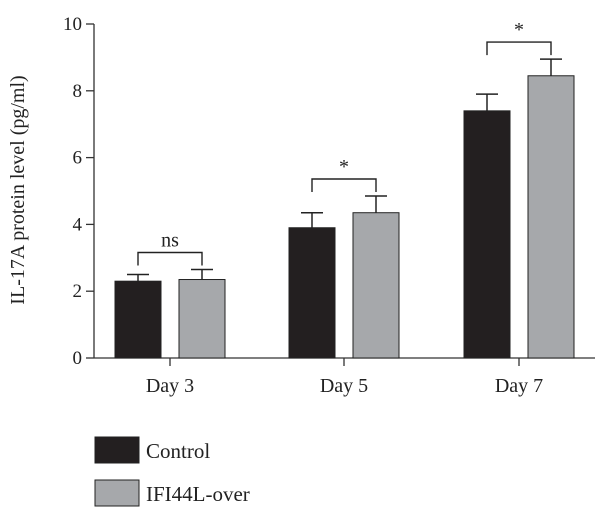  What do you see at coordinates (170, 386) in the screenshot?
I see `x-category-label: Day 3` at bounding box center [170, 386].